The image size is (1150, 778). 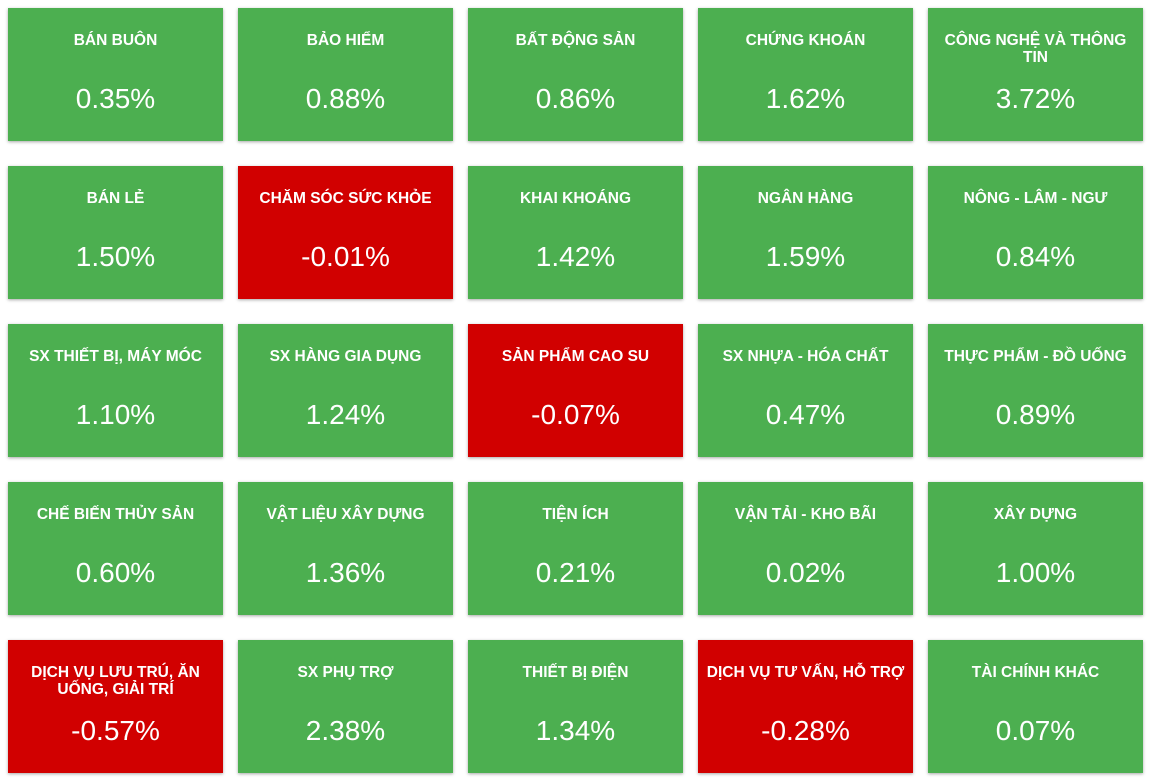 What do you see at coordinates (115, 198) in the screenshot?
I see `sector-name: BÁN LẺ` at bounding box center [115, 198].